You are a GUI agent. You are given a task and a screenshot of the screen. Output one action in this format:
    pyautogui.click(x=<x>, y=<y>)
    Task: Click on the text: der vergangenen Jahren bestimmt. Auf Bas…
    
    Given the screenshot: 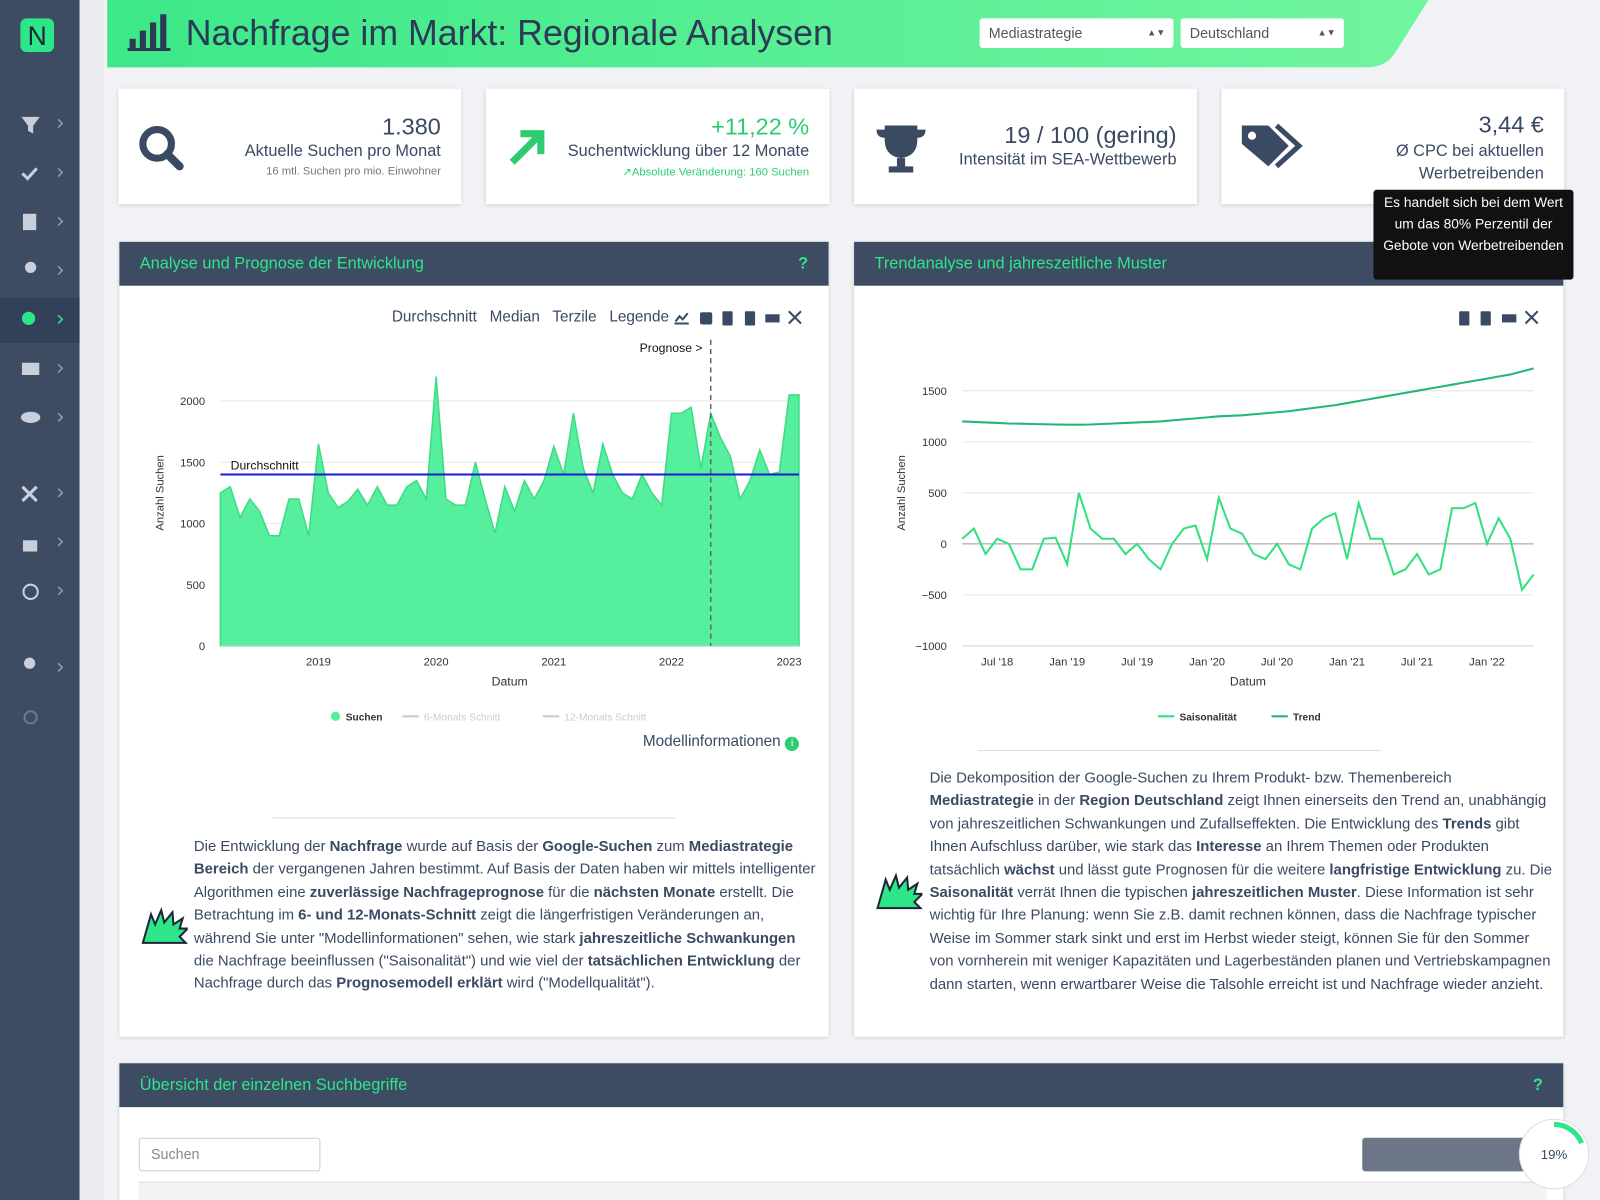 What is the action you would take?
    pyautogui.click(x=504, y=881)
    